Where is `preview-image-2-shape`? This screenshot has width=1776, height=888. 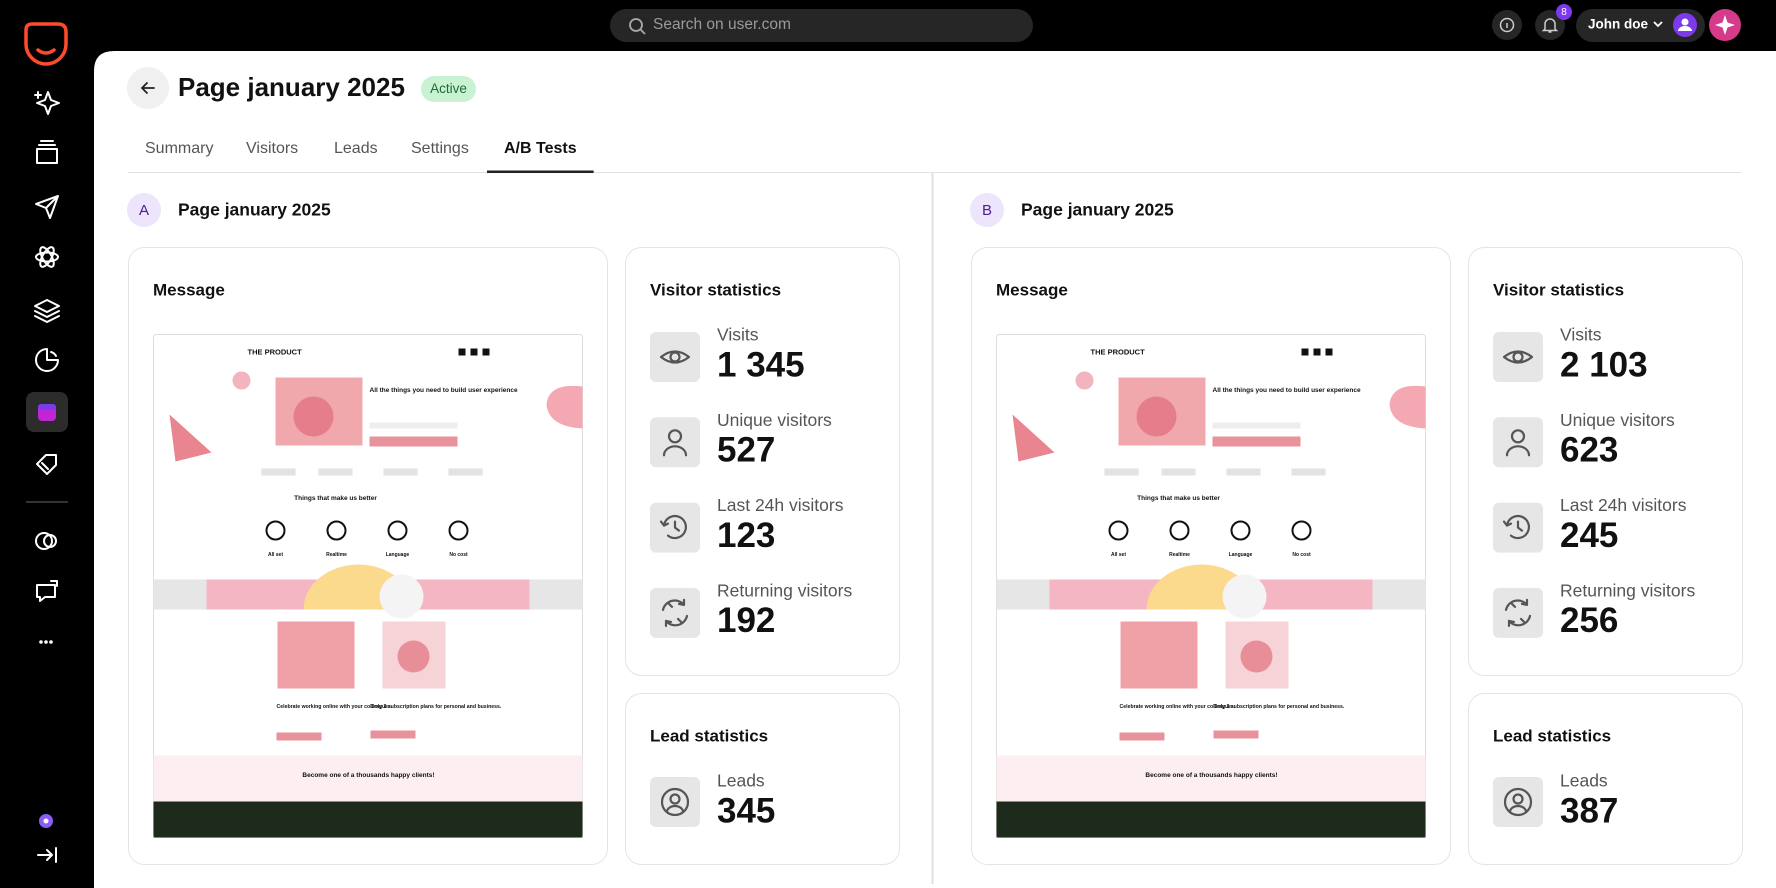 preview-image-2-shape is located at coordinates (413, 656).